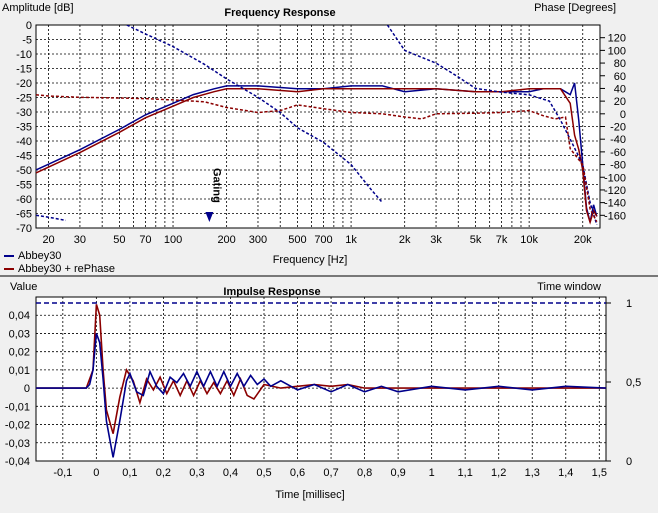 The width and height of the screenshot is (658, 513). Describe the element at coordinates (216, 185) in the screenshot. I see `gating-label: Gating` at that location.